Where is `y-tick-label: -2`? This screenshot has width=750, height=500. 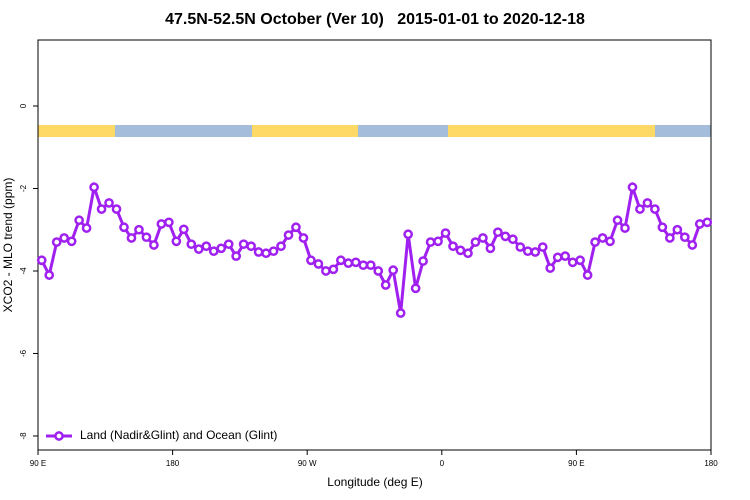
y-tick-label: -2 is located at coordinates (23, 188).